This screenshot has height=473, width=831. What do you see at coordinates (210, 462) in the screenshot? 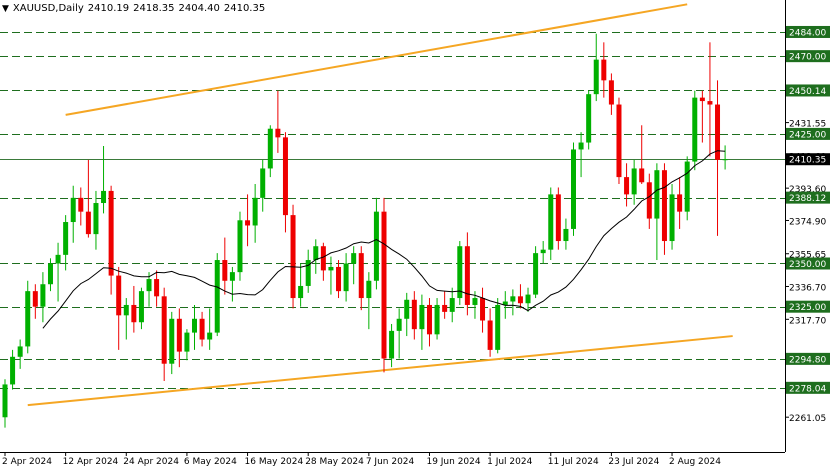
I see `x-tick-label: 6 May 2024` at bounding box center [210, 462].